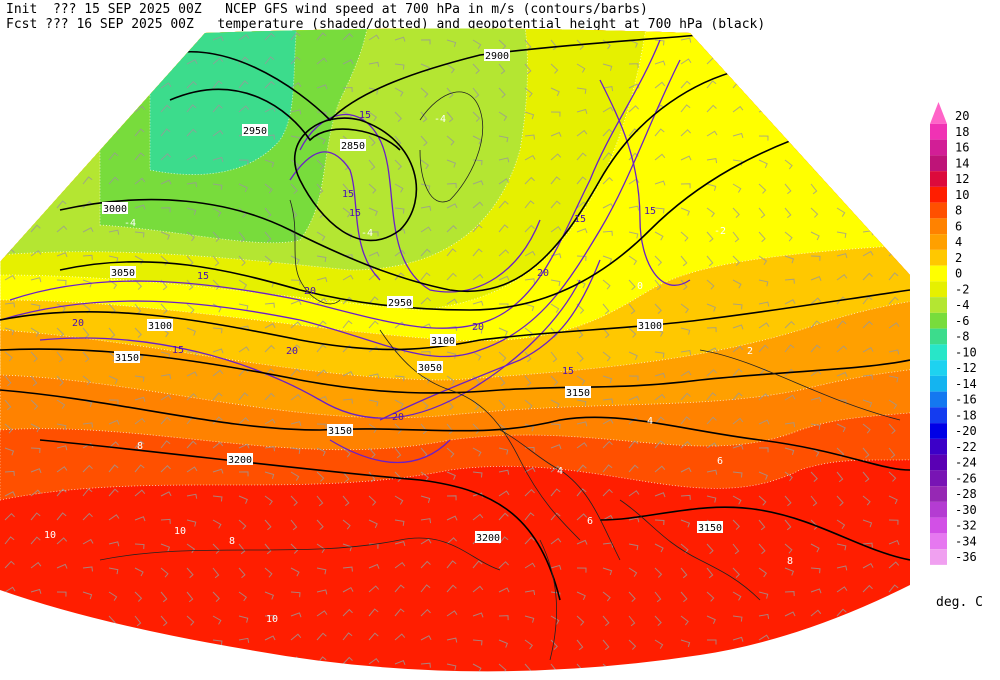  Describe the element at coordinates (400, 303) in the screenshot. I see `height-label: 2950` at that location.